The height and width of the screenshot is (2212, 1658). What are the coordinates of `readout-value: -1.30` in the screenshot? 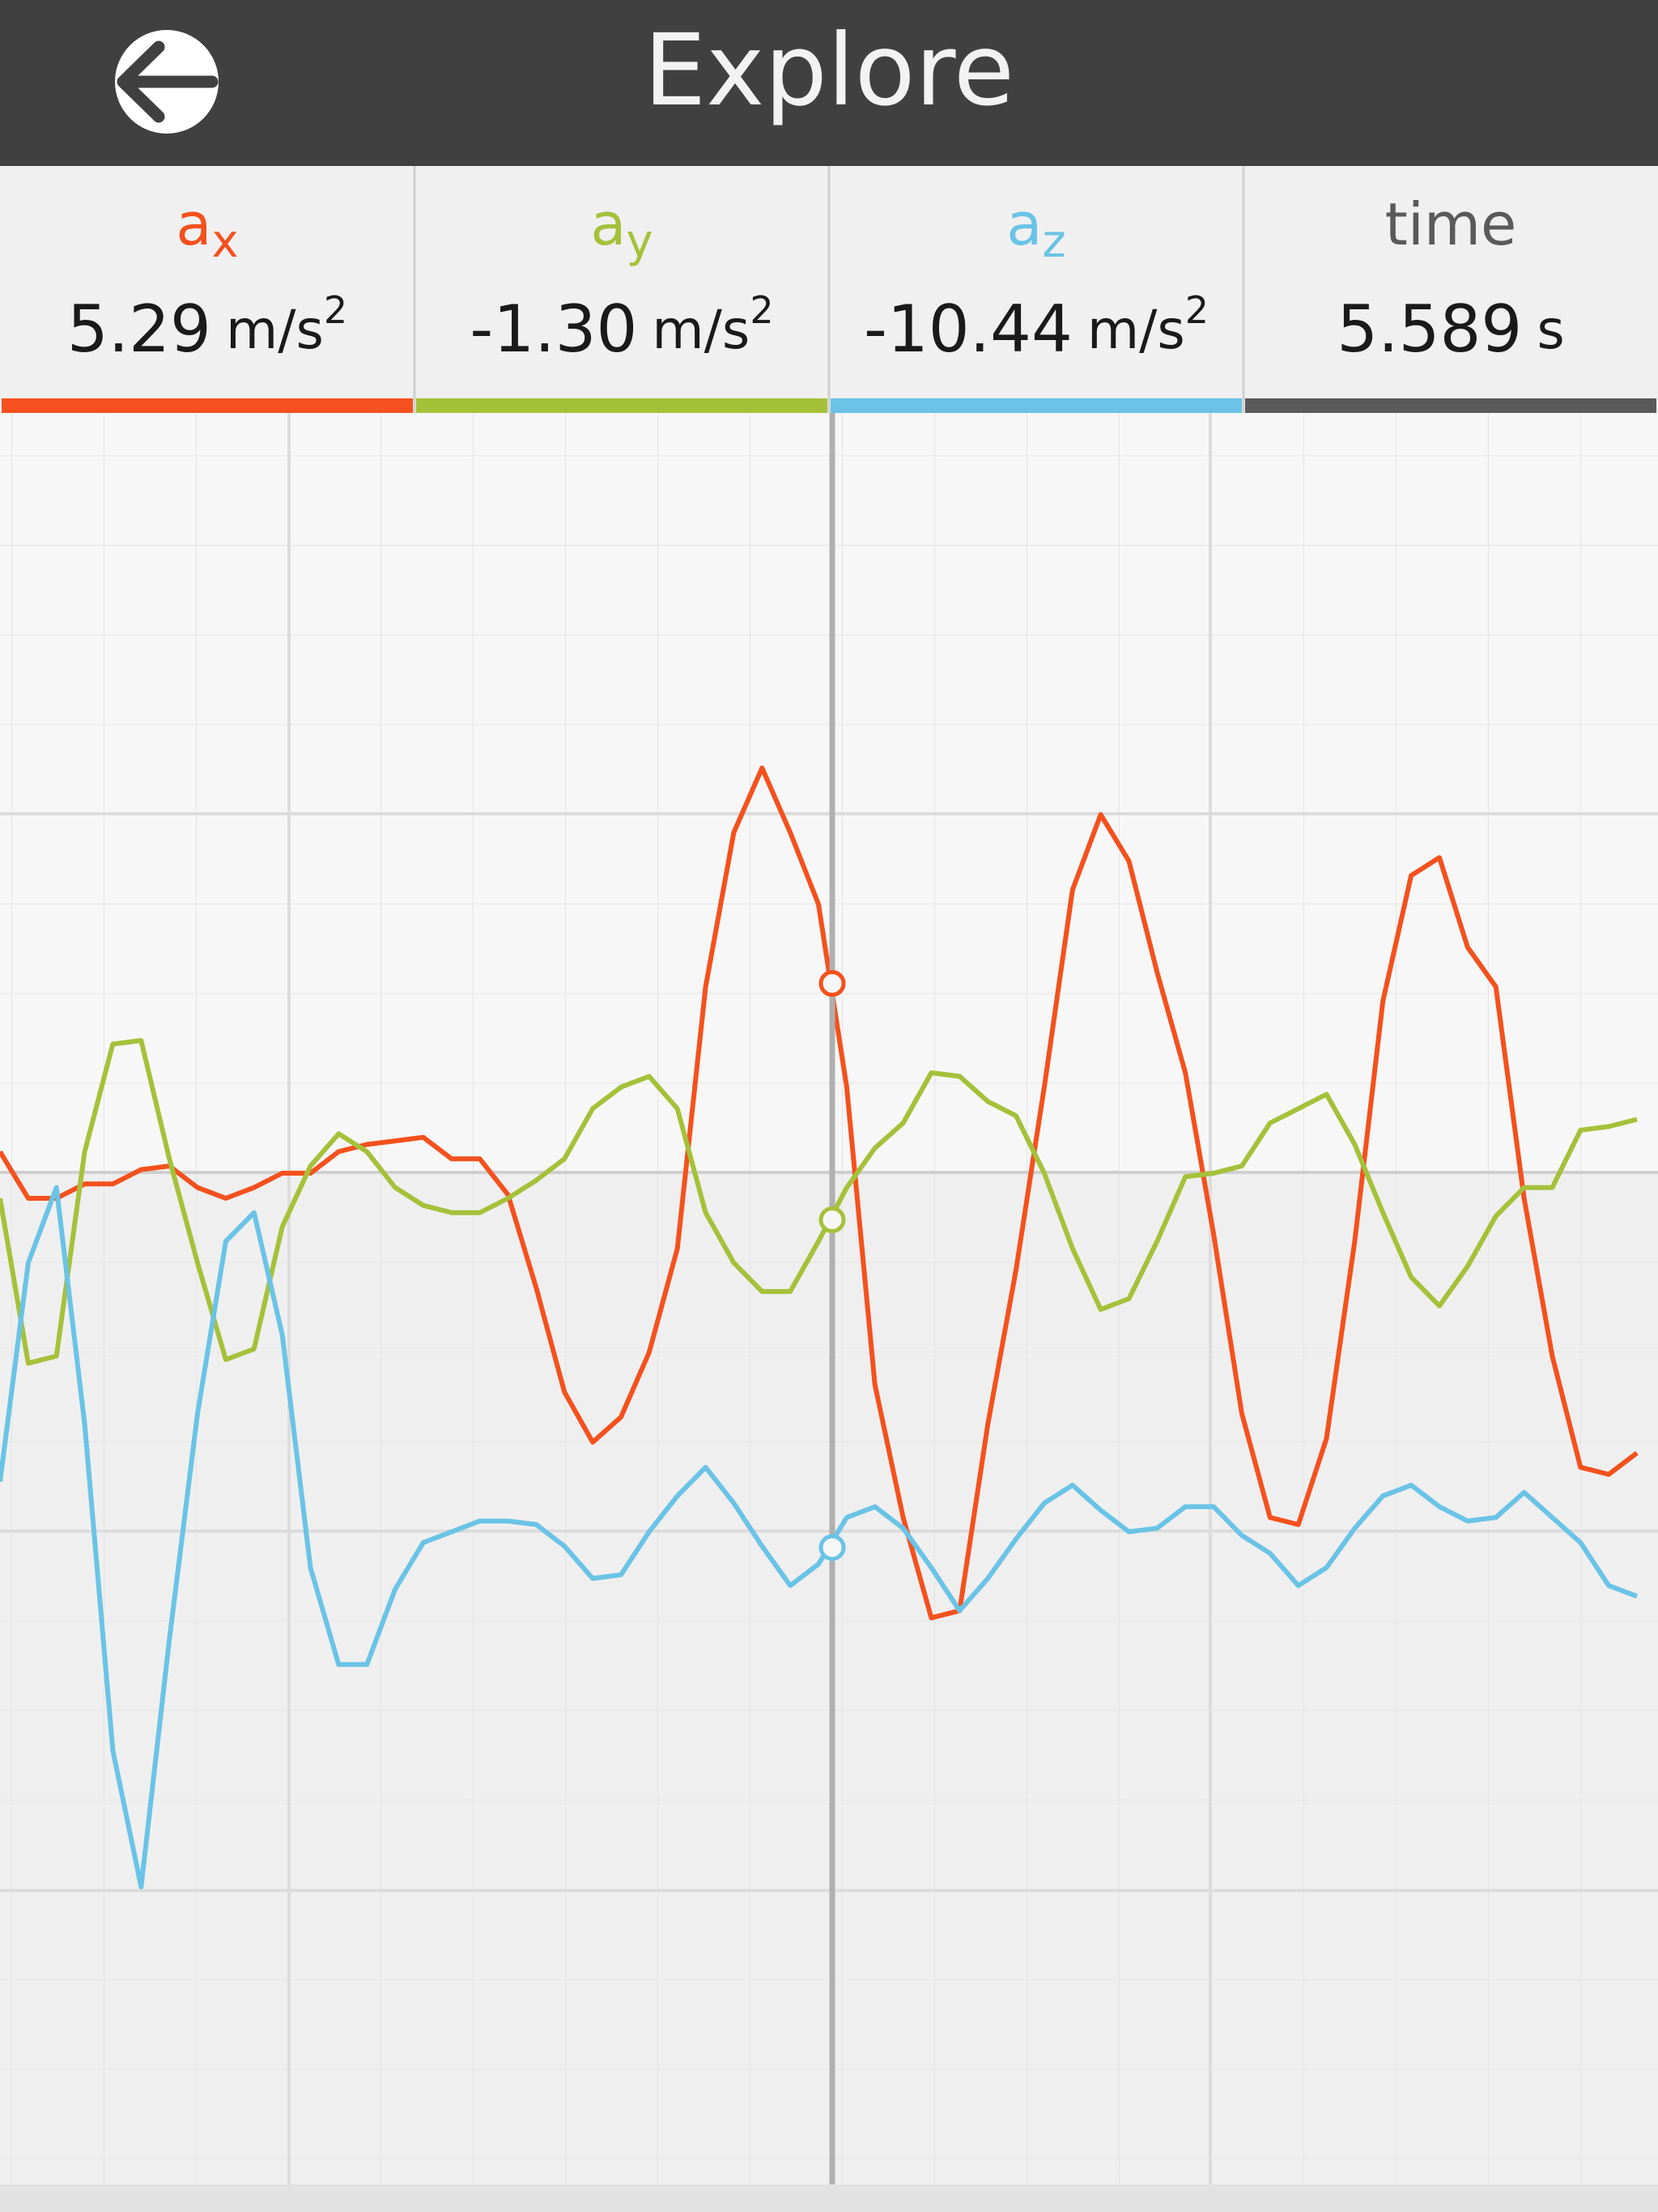 It's located at (553, 329).